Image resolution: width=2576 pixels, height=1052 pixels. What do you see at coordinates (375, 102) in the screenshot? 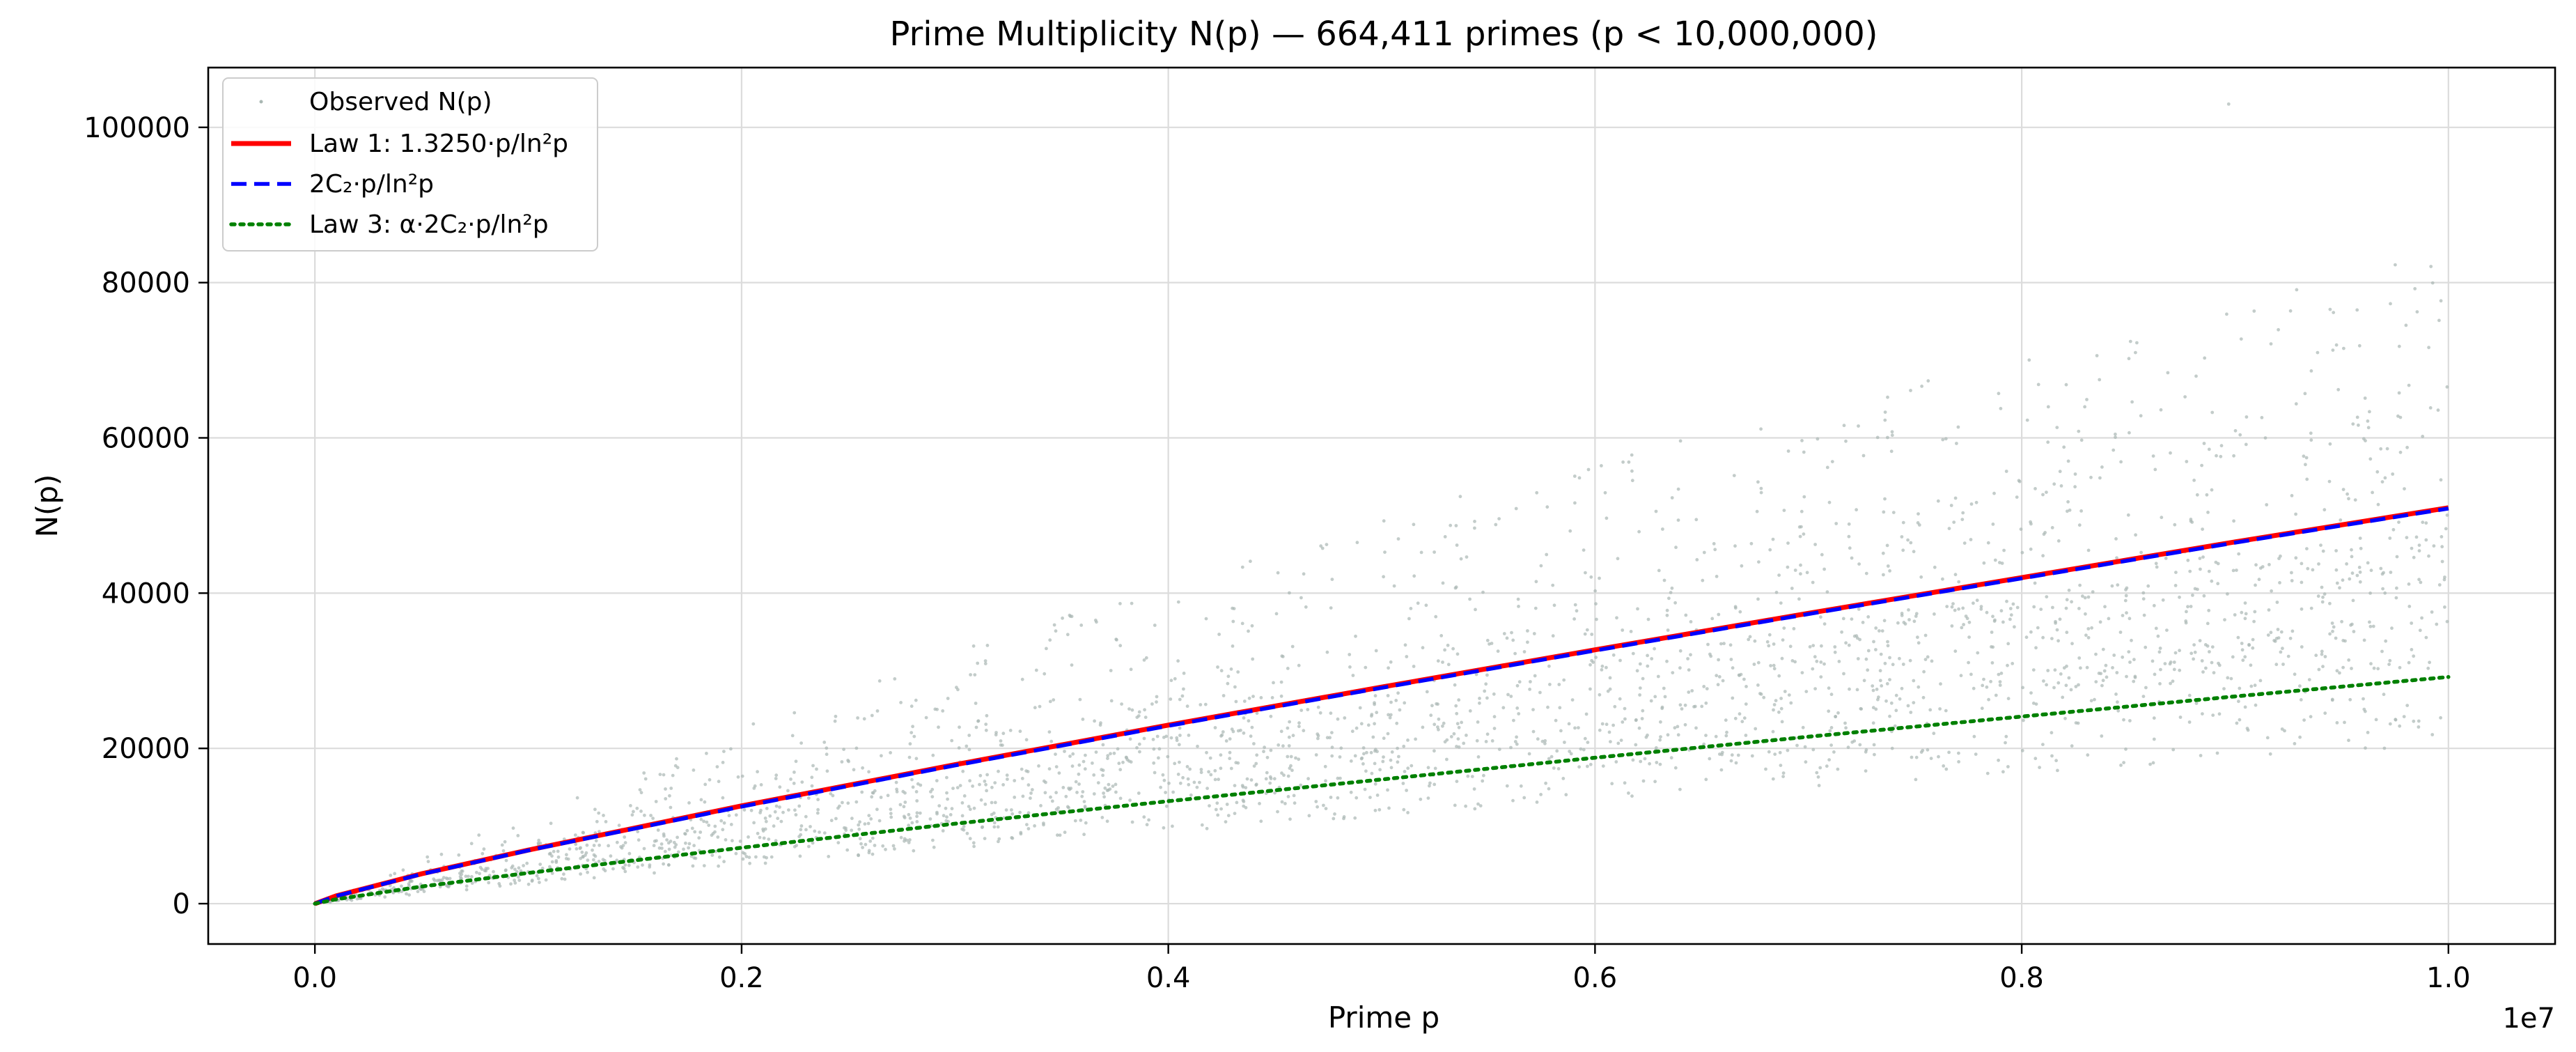
I see `legend-entry-observed: Observed N(p)` at bounding box center [375, 102].